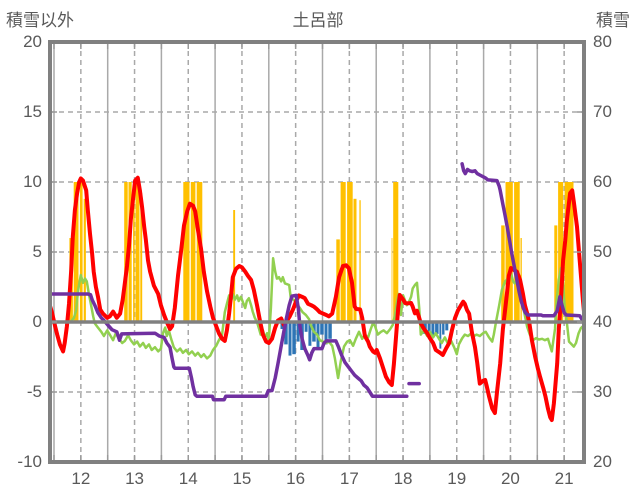 The width and height of the screenshot is (636, 501). What do you see at coordinates (134, 478) in the screenshot?
I see `x-axis-tick-label: 13` at bounding box center [134, 478].